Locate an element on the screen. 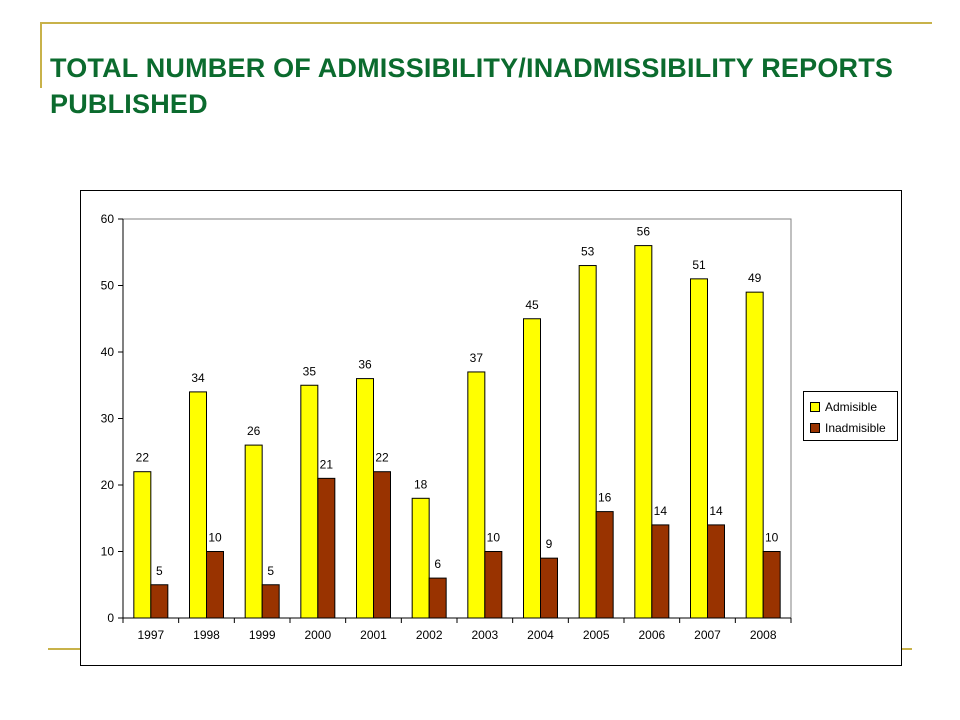  x-tick-label: 2002 is located at coordinates (429, 635).